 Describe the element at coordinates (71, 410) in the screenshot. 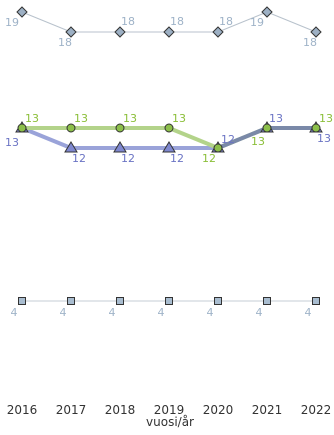

I see `x-tick-label: 2017` at that location.